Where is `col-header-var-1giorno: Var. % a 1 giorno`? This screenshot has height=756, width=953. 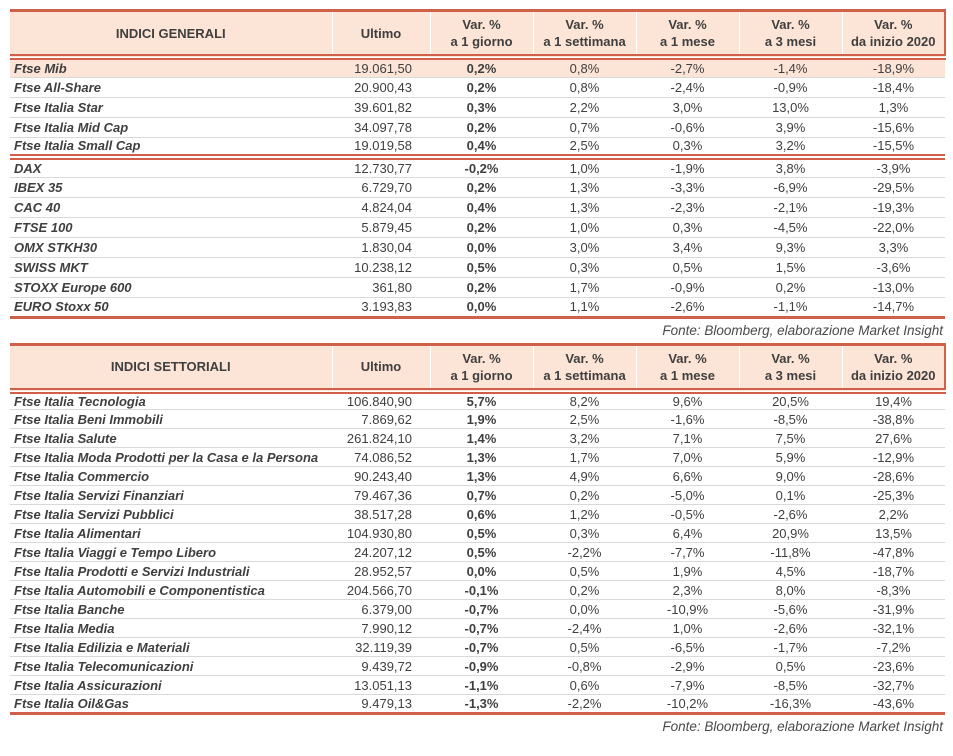 col-header-var-1giorno: Var. % a 1 giorno is located at coordinates (481, 368).